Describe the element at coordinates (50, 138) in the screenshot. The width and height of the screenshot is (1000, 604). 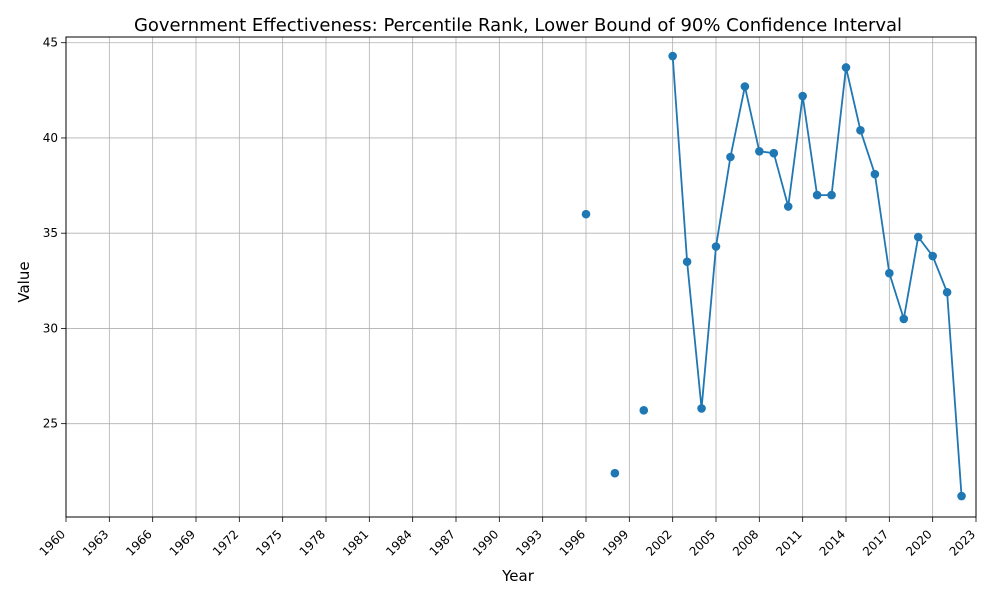
I see `y-tick-label: 40` at that location.